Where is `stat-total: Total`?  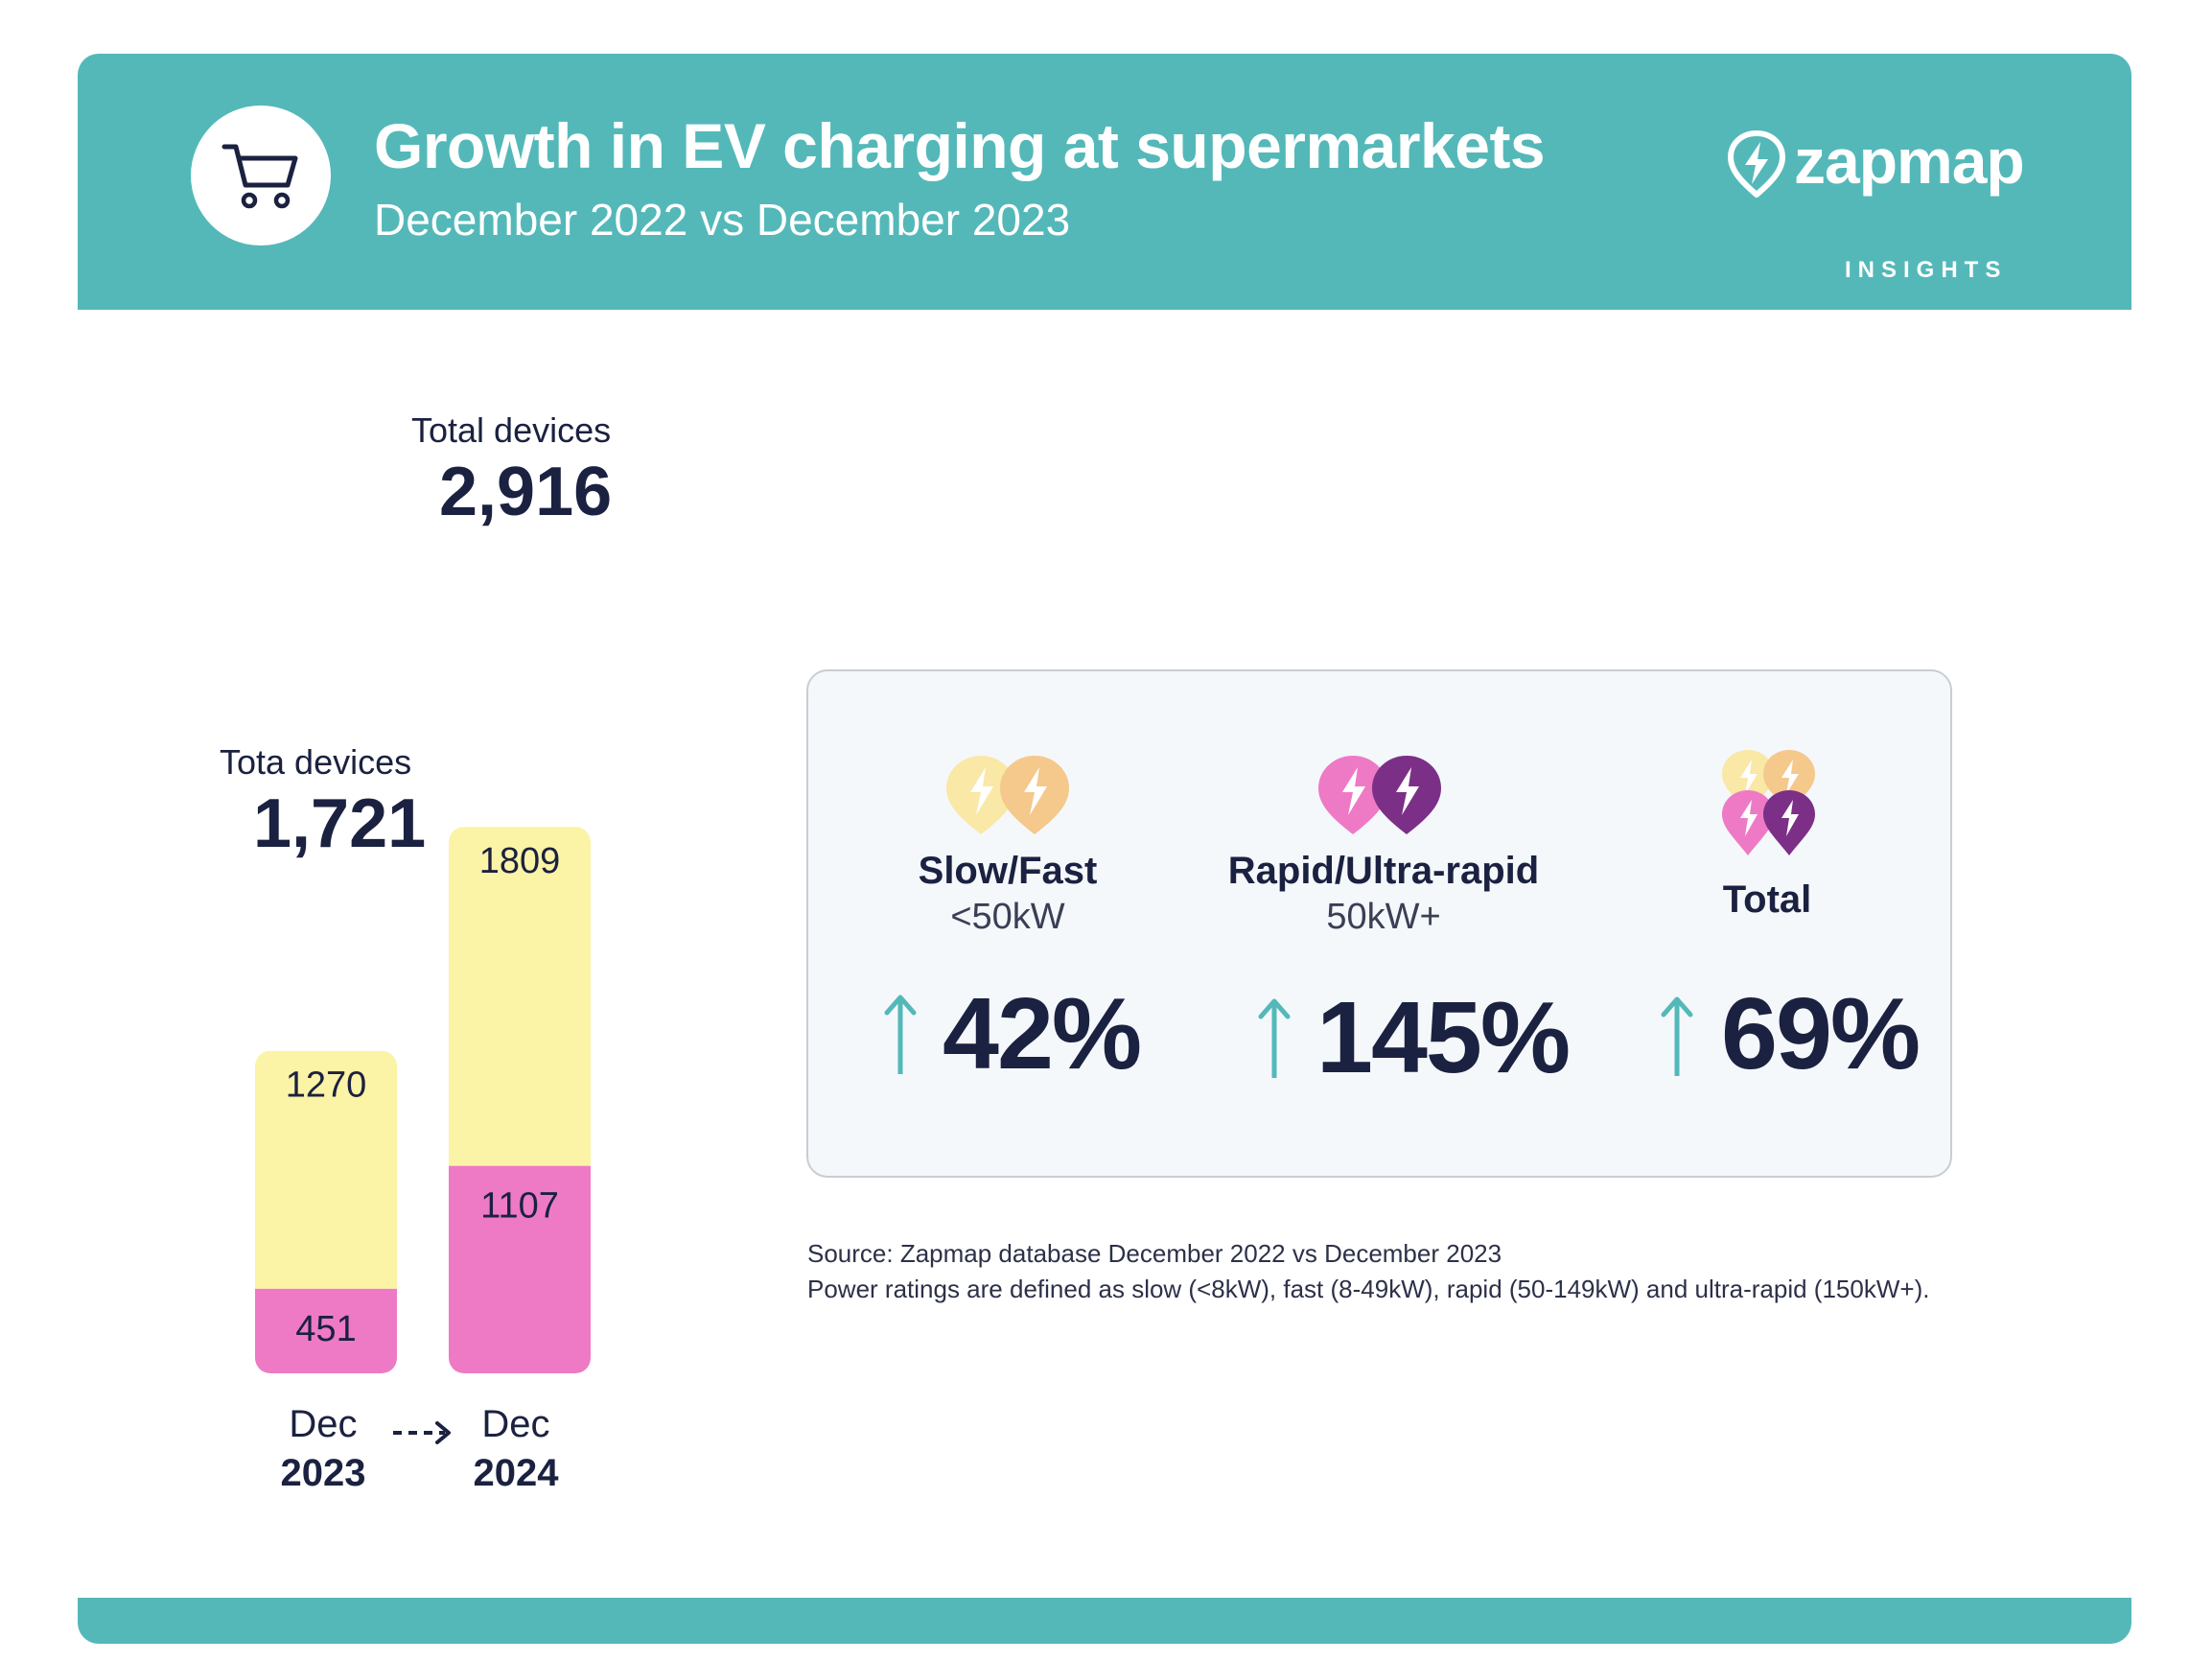
stat-total: Total is located at coordinates (1767, 900).